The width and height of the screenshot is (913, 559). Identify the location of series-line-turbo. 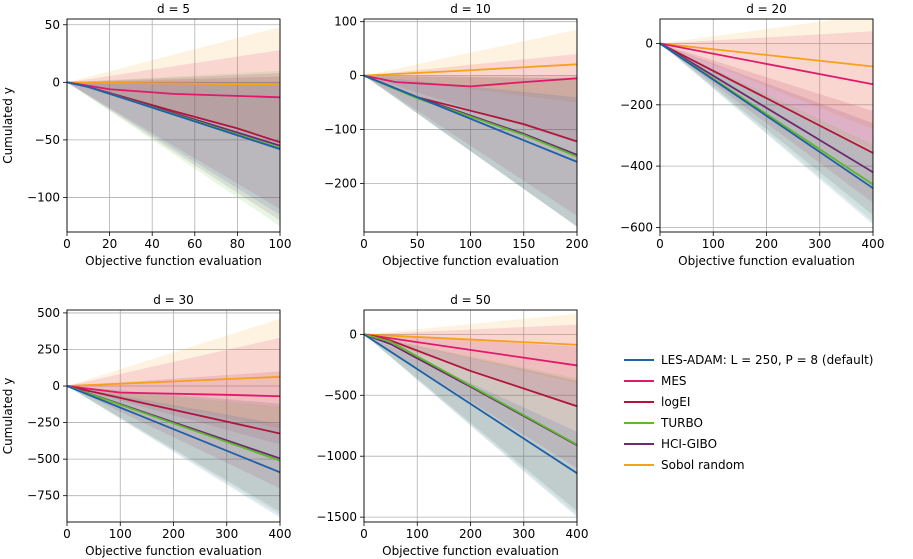
(470, 389).